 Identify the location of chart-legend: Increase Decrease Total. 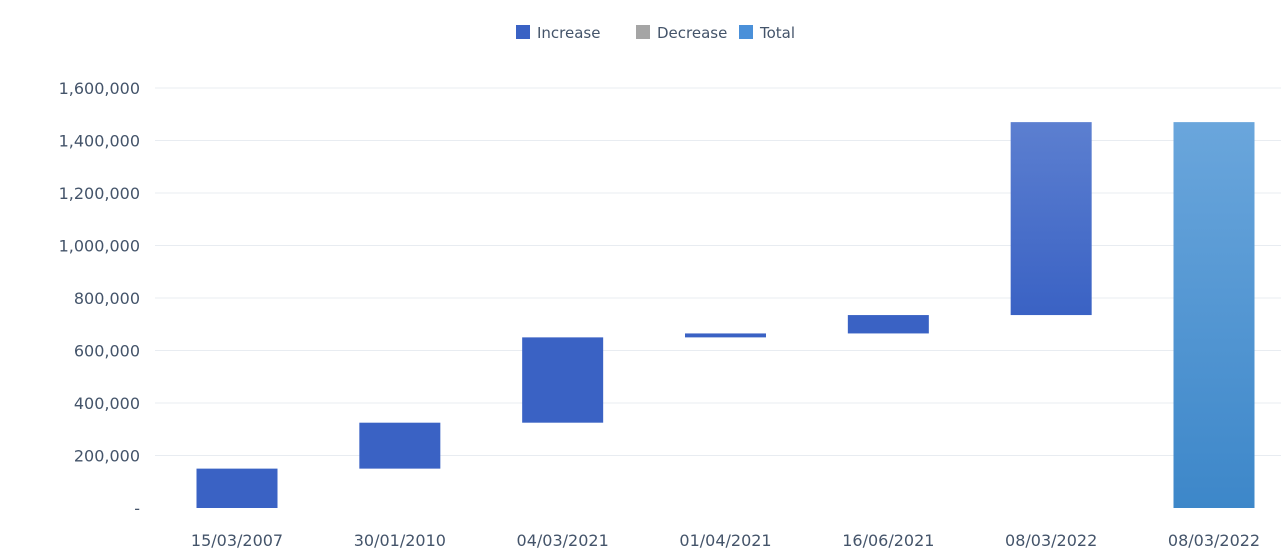
(655, 33).